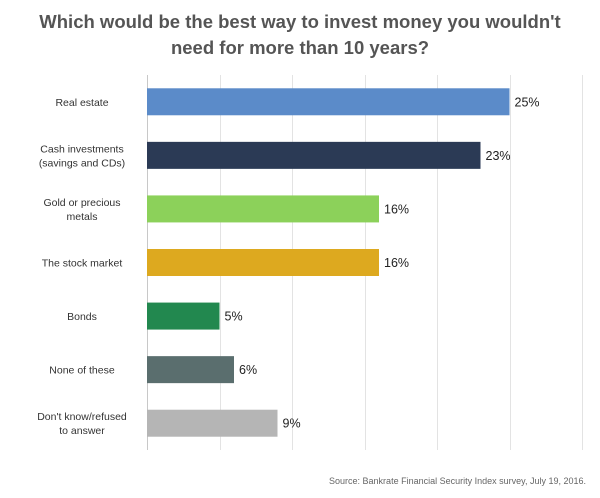  Describe the element at coordinates (81, 210) in the screenshot. I see `category-label: Gold or precious metals` at that location.